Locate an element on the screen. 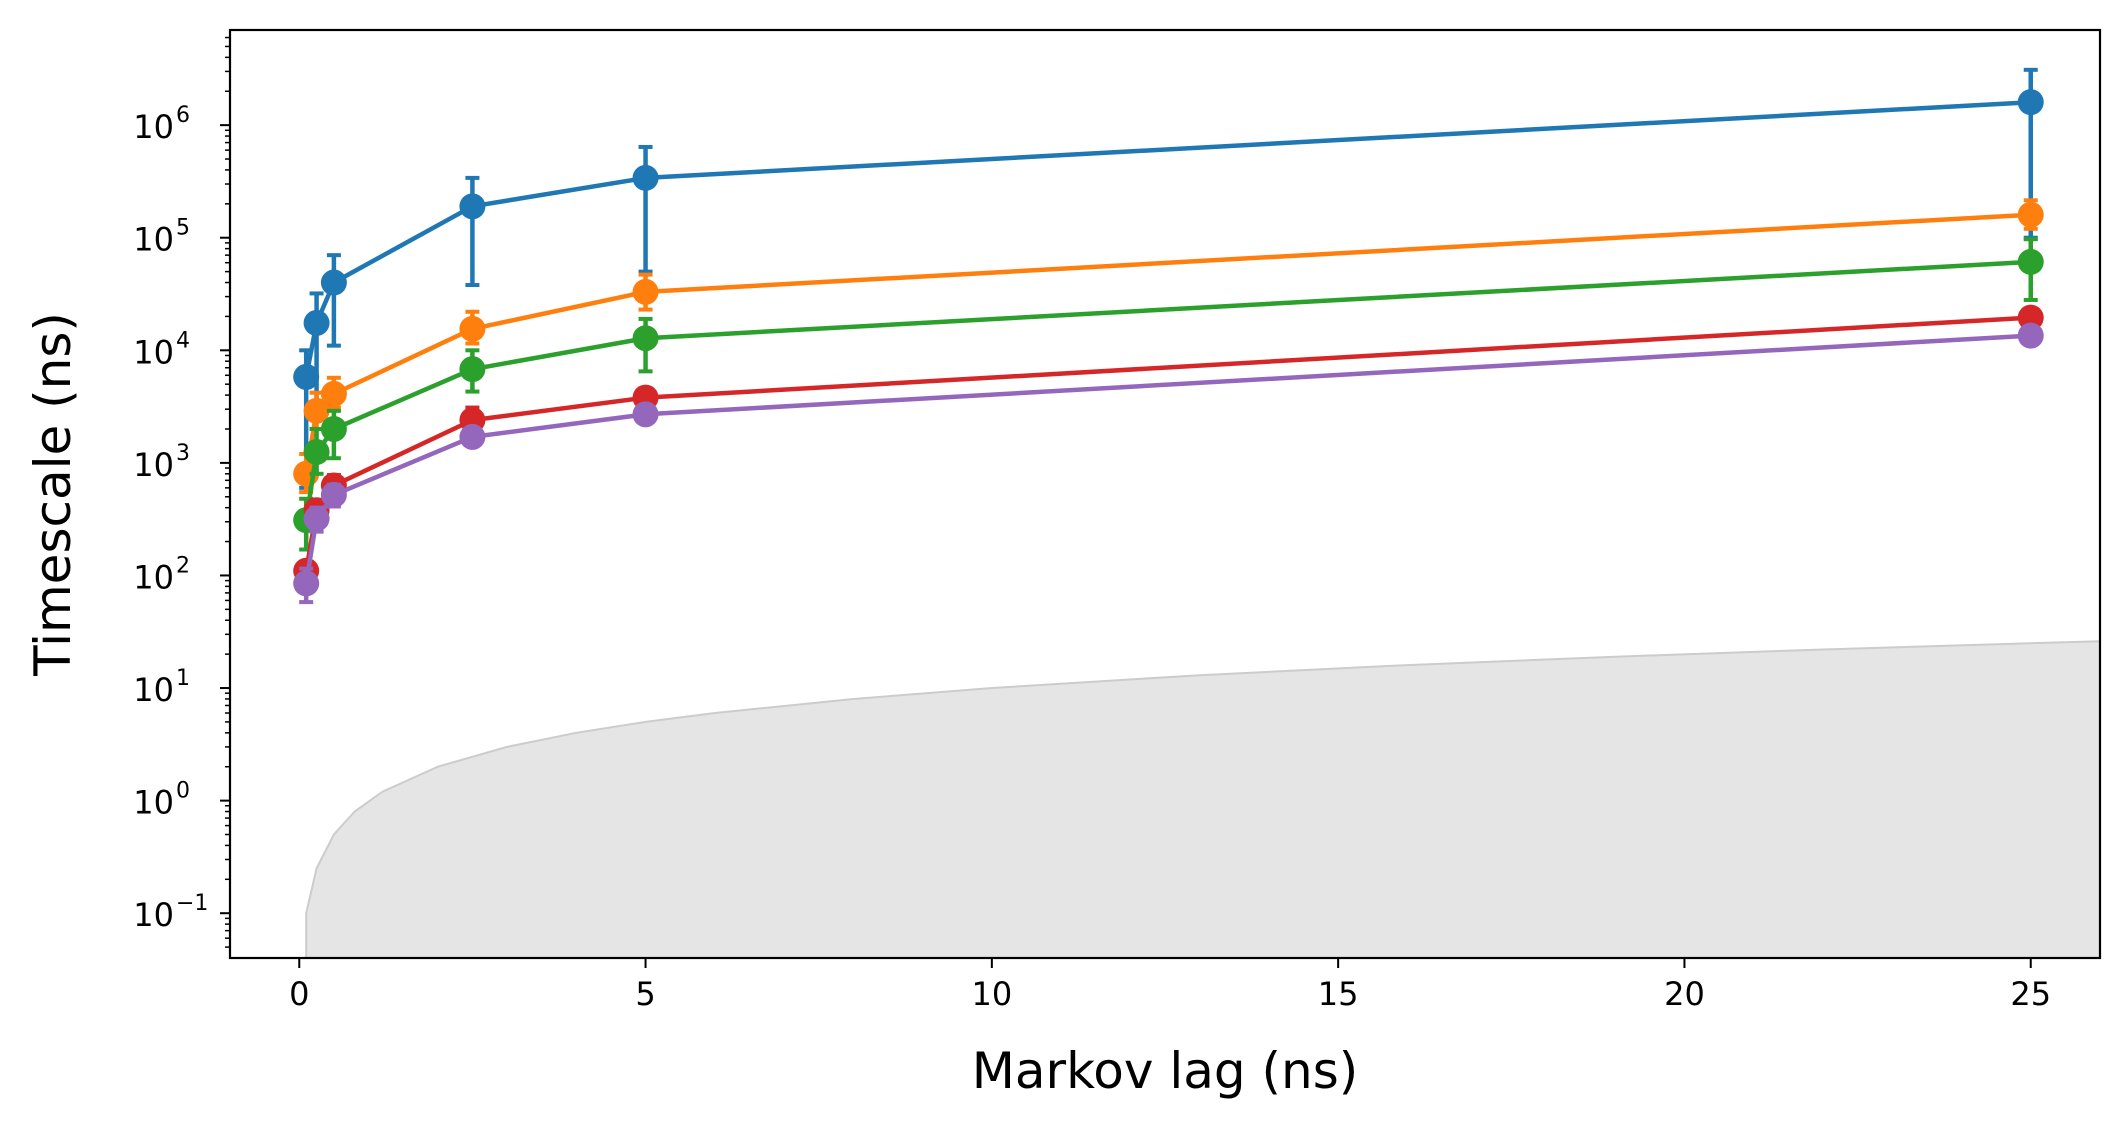 The height and width of the screenshot is (1126, 2118). y-tick-exponent: 1 is located at coordinates (183, 678).